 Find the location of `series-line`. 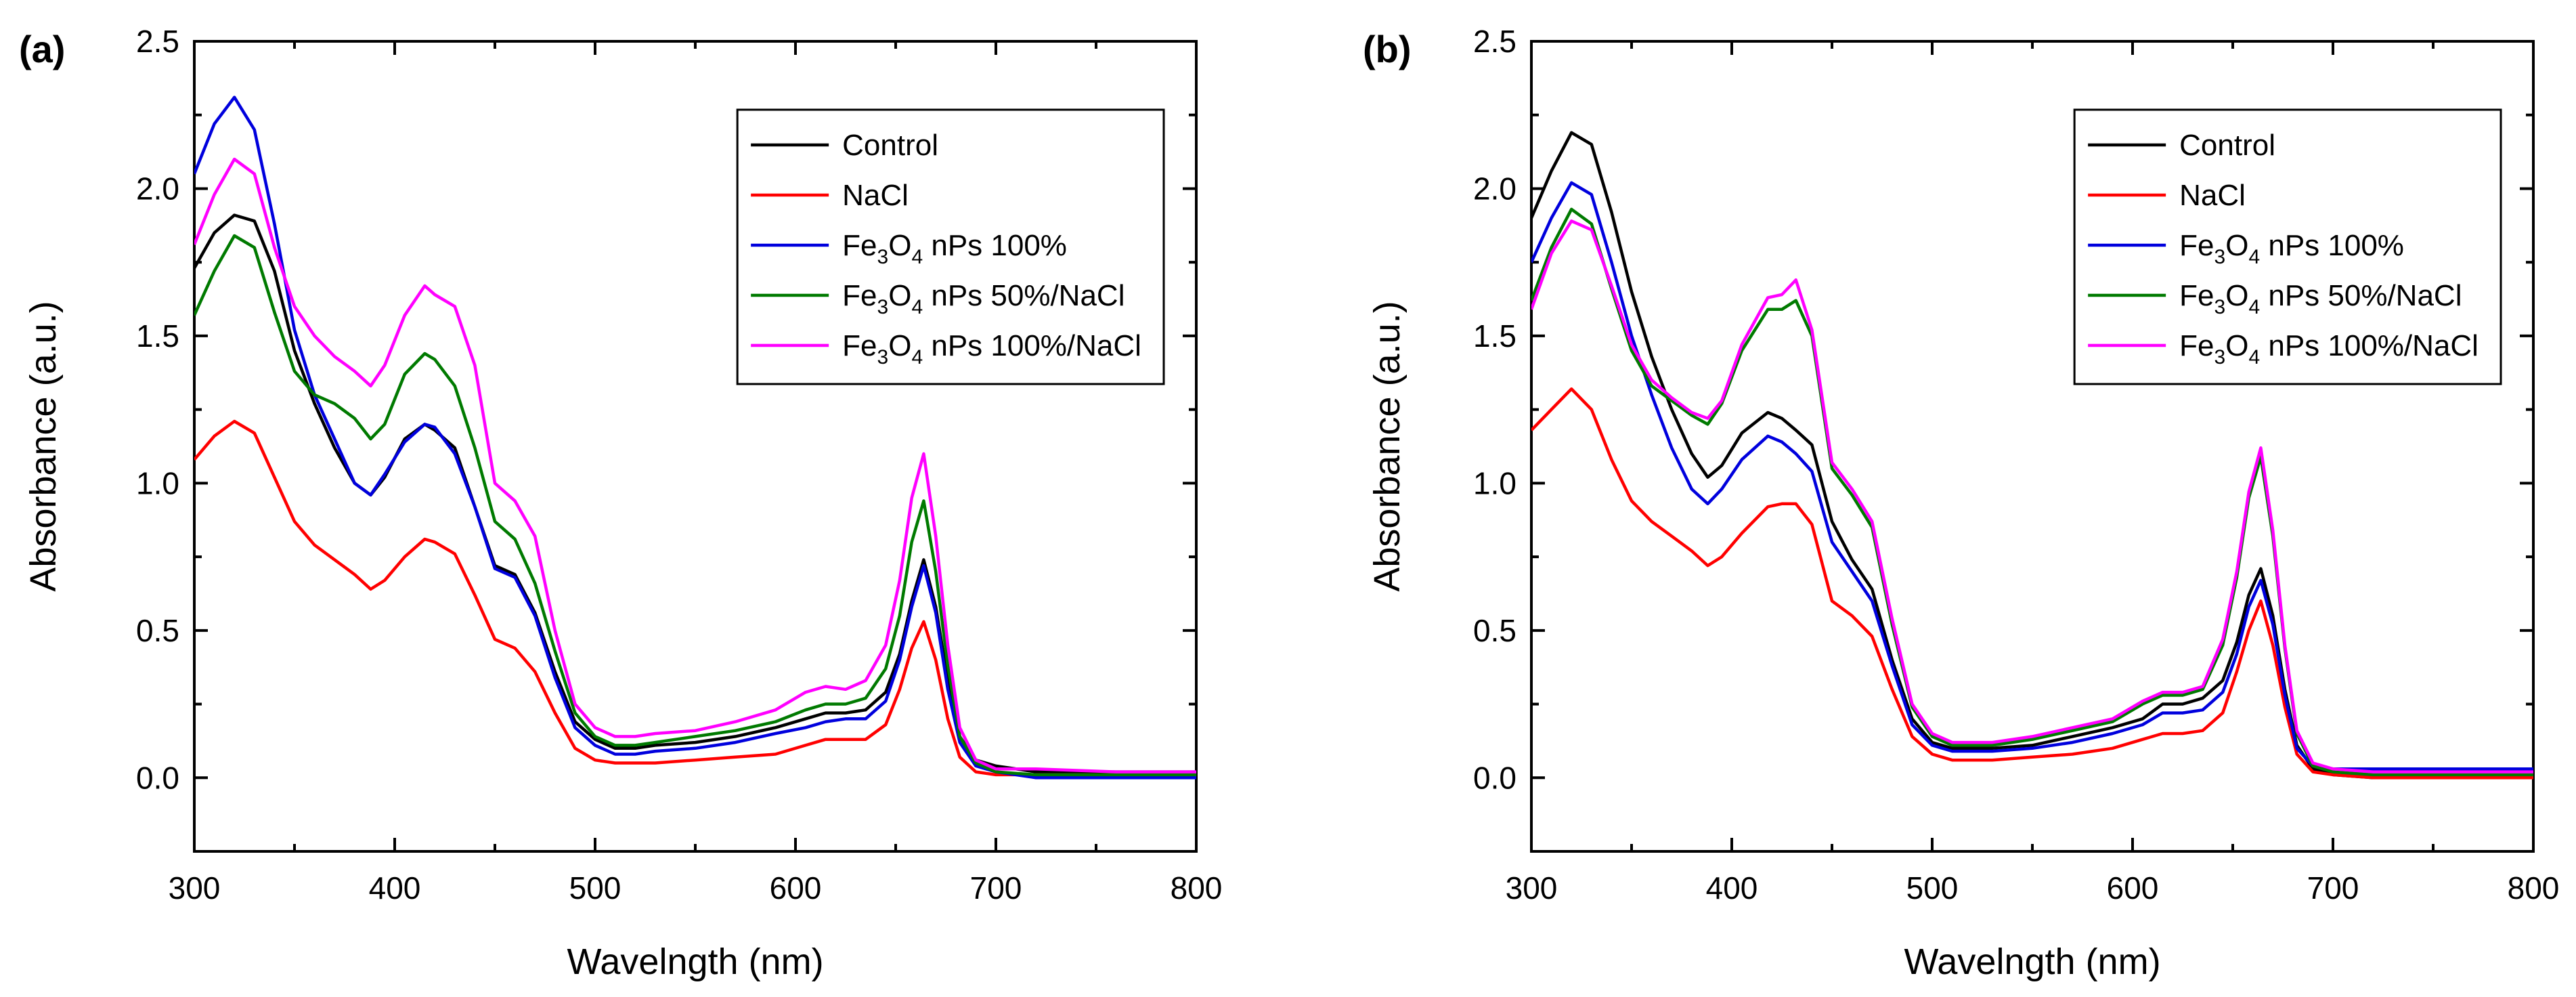

series-line is located at coordinates (695, 598).